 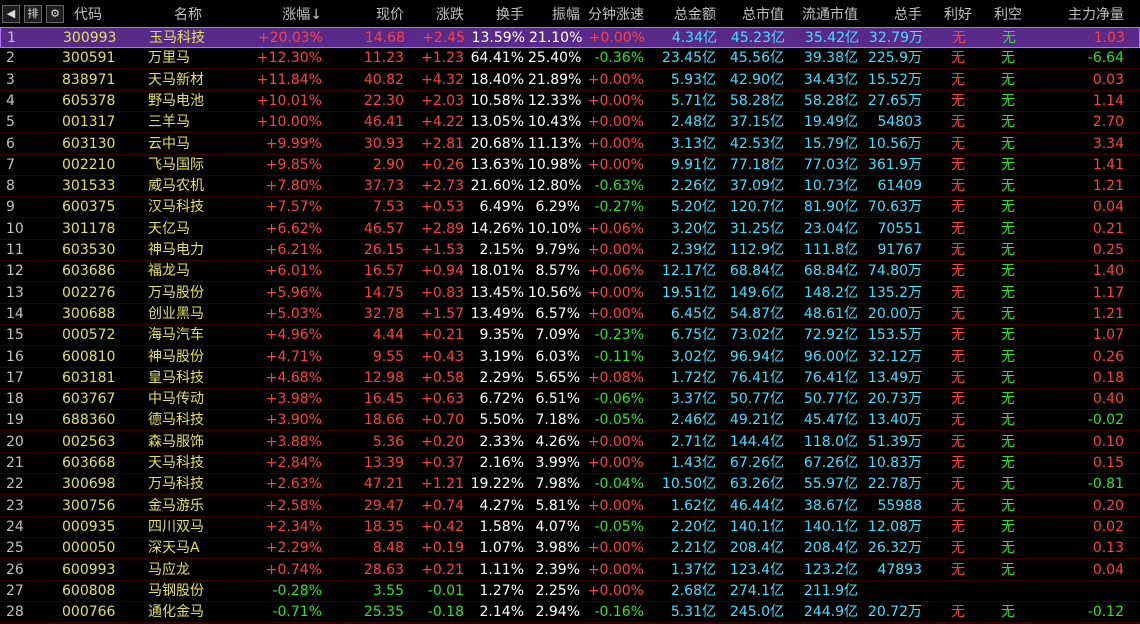 I want to click on amplitude: 6.03%, so click(x=557, y=356).